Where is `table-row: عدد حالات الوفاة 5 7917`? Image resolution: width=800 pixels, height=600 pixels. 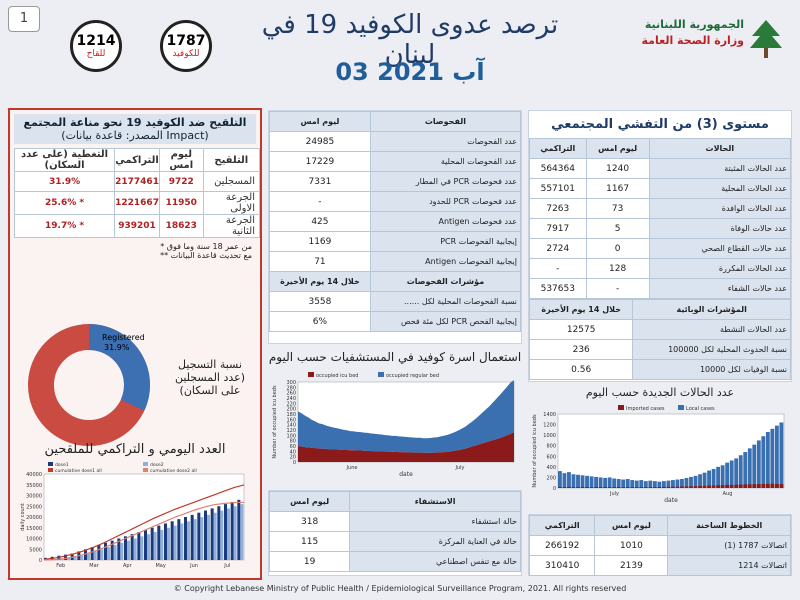 table-row: عدد حالات الوفاة 5 7917 is located at coordinates (660, 228).